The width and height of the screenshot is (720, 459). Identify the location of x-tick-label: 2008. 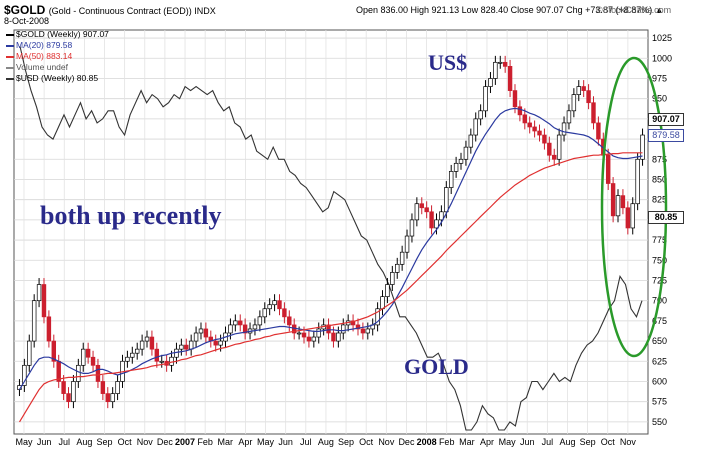
(427, 442).